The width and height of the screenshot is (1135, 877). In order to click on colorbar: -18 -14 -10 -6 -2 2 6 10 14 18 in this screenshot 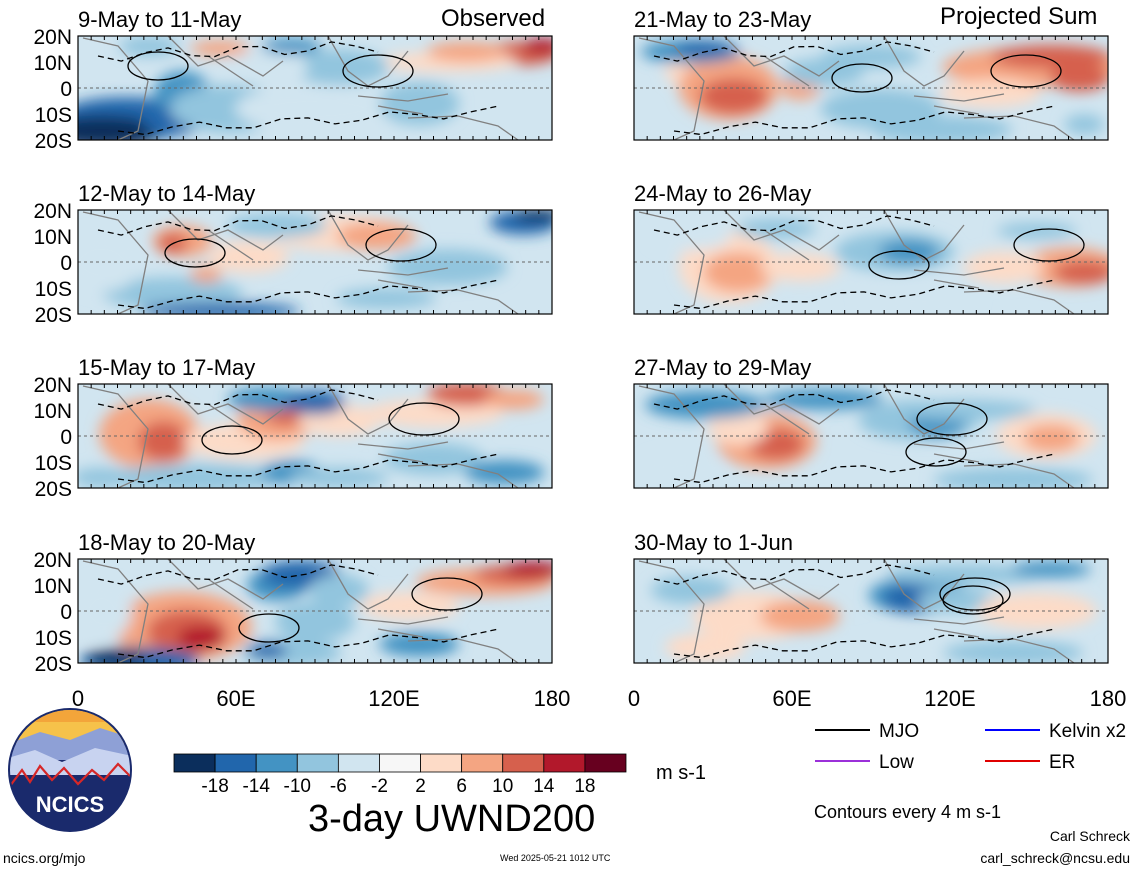, I will do `click(400, 775)`.